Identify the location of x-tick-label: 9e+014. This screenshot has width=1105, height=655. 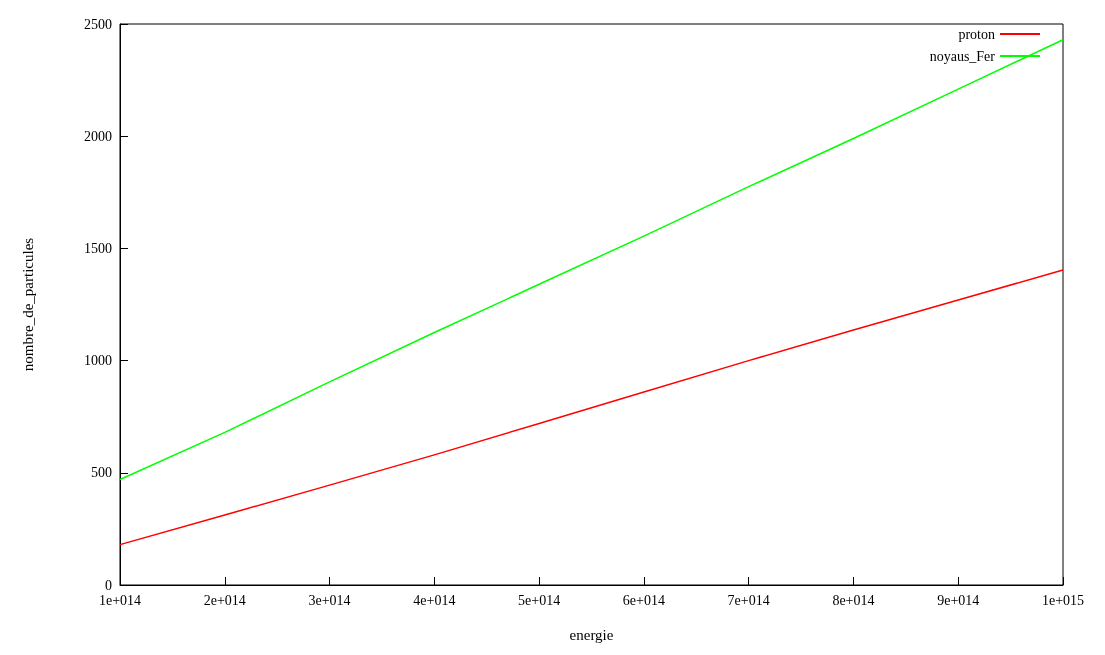
(958, 600).